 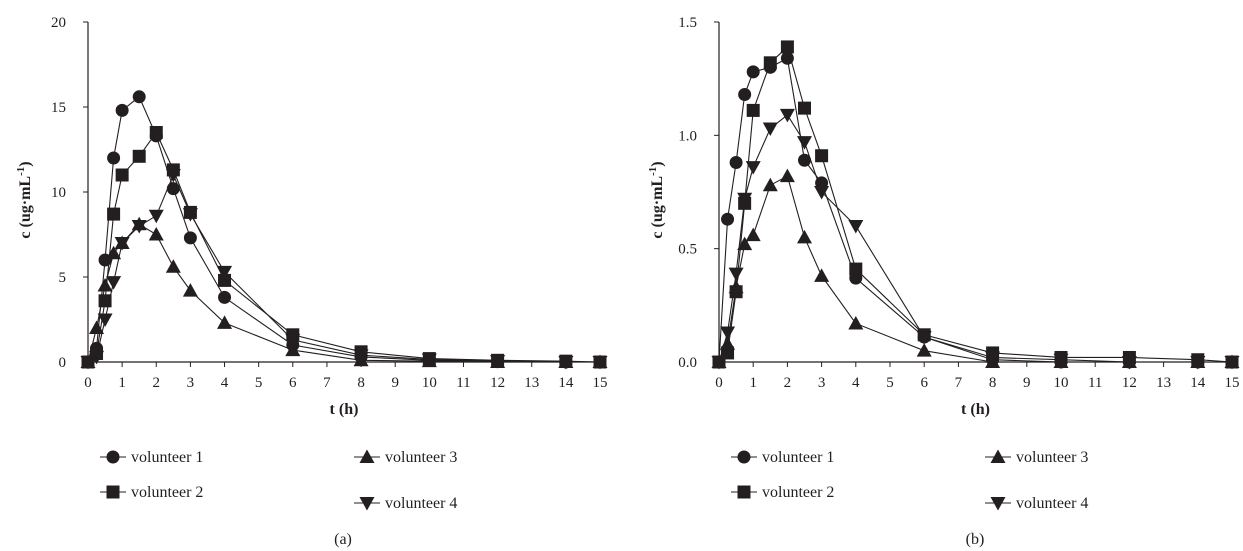 I want to click on x-tick-label: 5, so click(x=890, y=383).